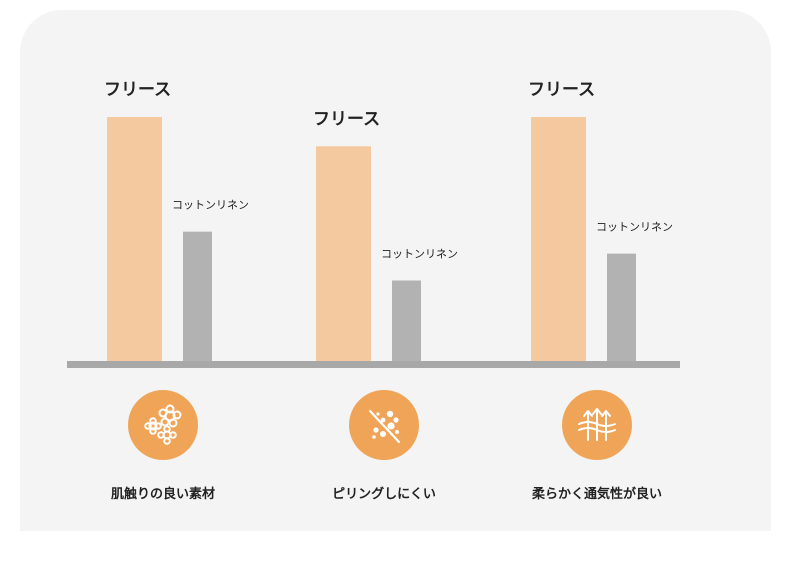 This screenshot has width=790, height=581. I want to click on feature-breathable: 柔らかく通気性が良い, so click(597, 446).